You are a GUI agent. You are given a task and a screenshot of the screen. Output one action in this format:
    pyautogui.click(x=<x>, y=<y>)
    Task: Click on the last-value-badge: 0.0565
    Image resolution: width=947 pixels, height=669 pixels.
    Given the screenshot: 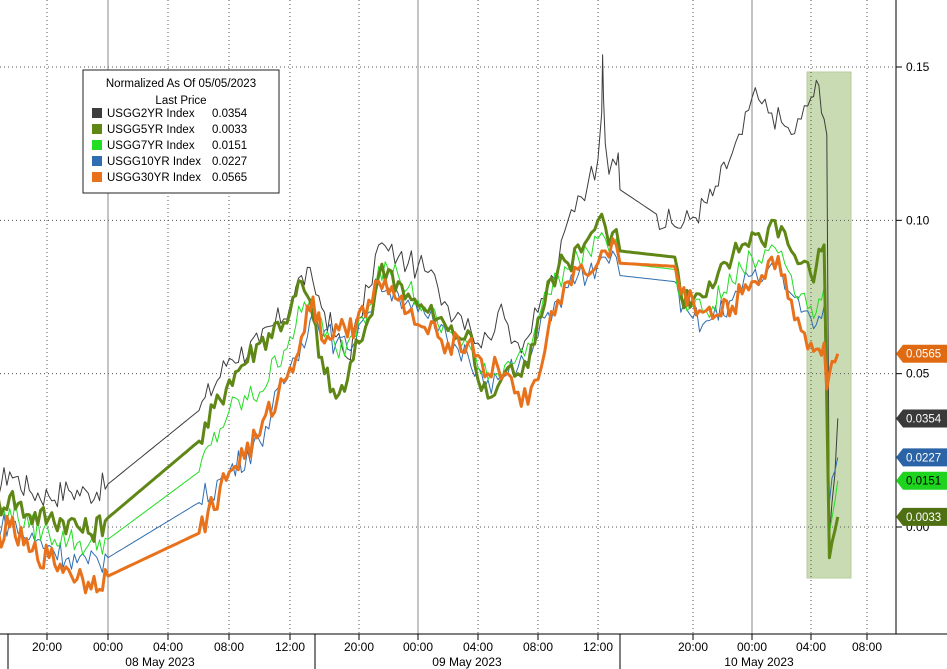 What is the action you would take?
    pyautogui.click(x=921, y=353)
    